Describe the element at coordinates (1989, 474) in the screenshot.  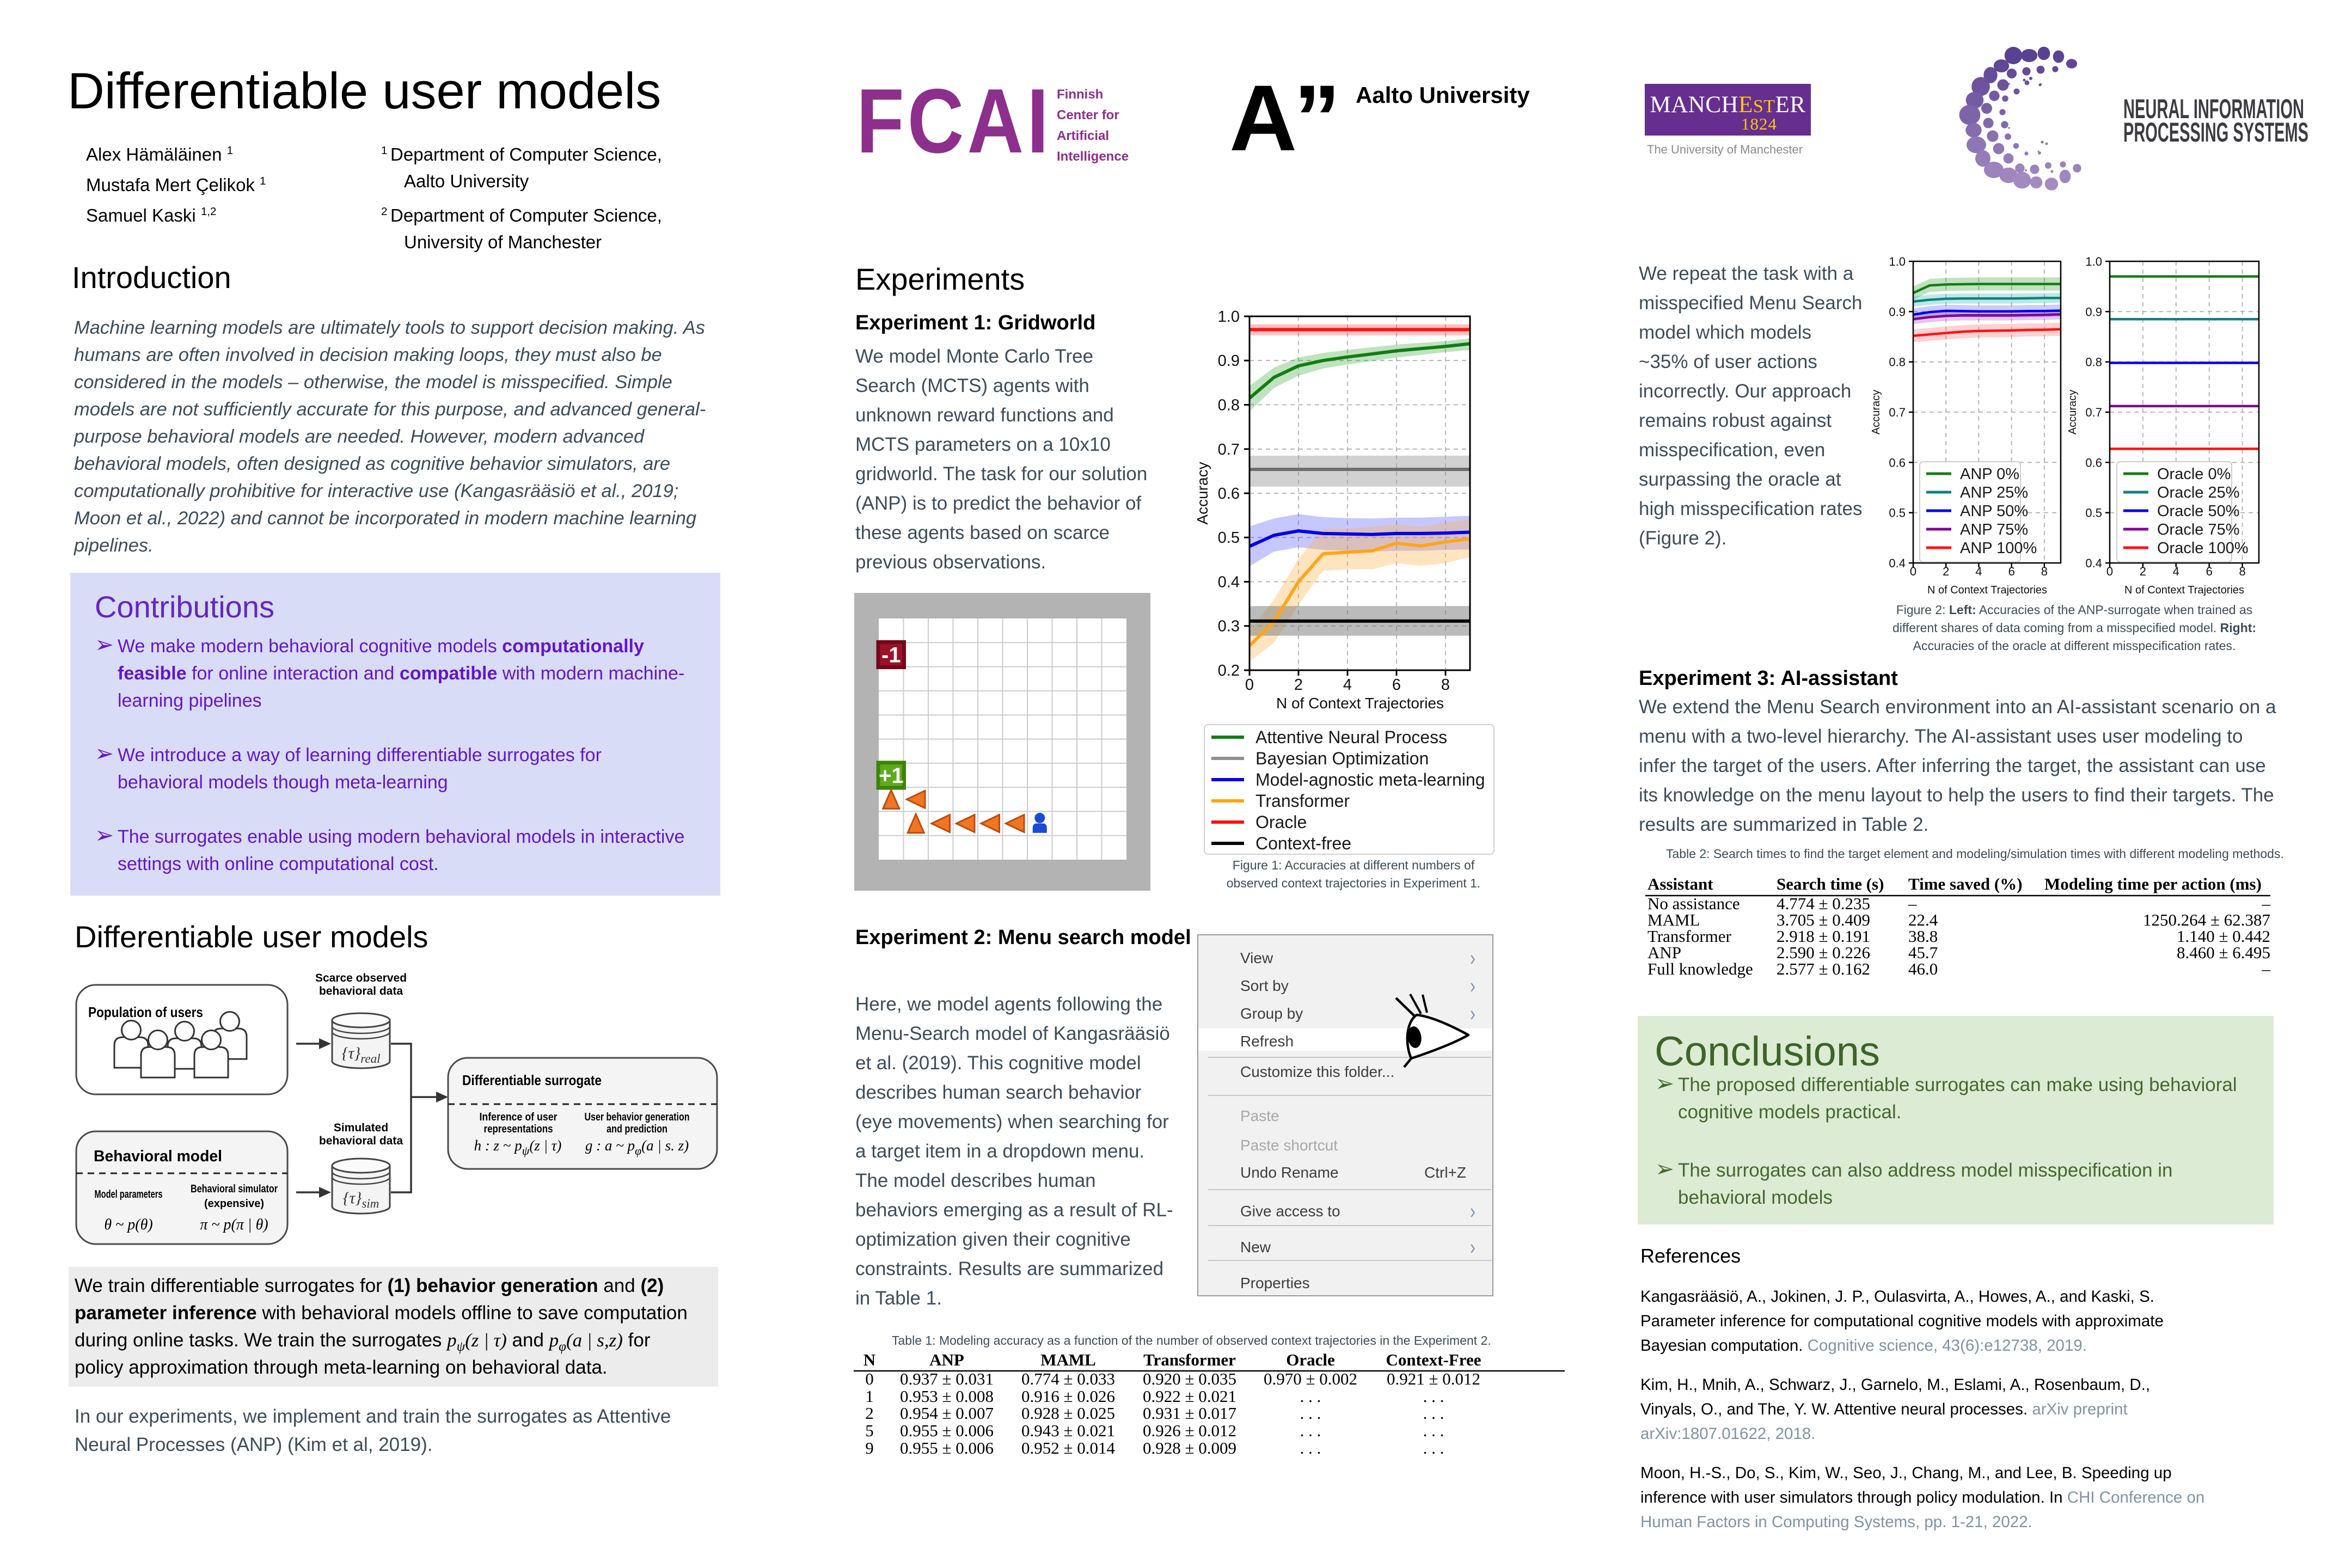
I see `svg-text: ANP 0%` at that location.